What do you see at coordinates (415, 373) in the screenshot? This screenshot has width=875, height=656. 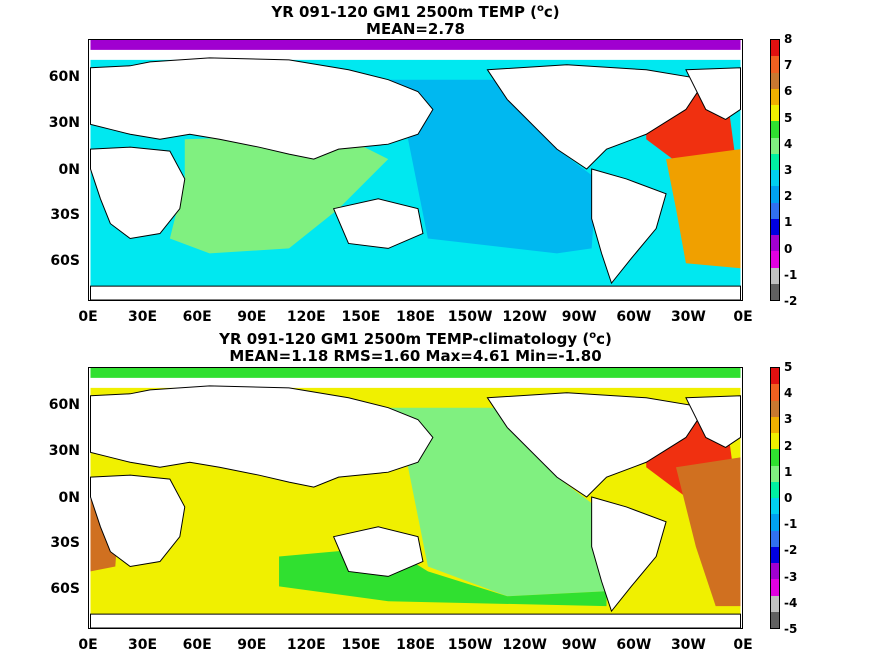 I see `ocean-field-arctic` at bounding box center [415, 373].